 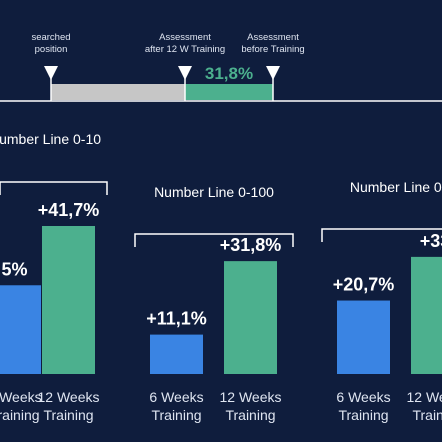 I want to click on bar-category-label-1-0: 6 Weeks Training, so click(x=176, y=406).